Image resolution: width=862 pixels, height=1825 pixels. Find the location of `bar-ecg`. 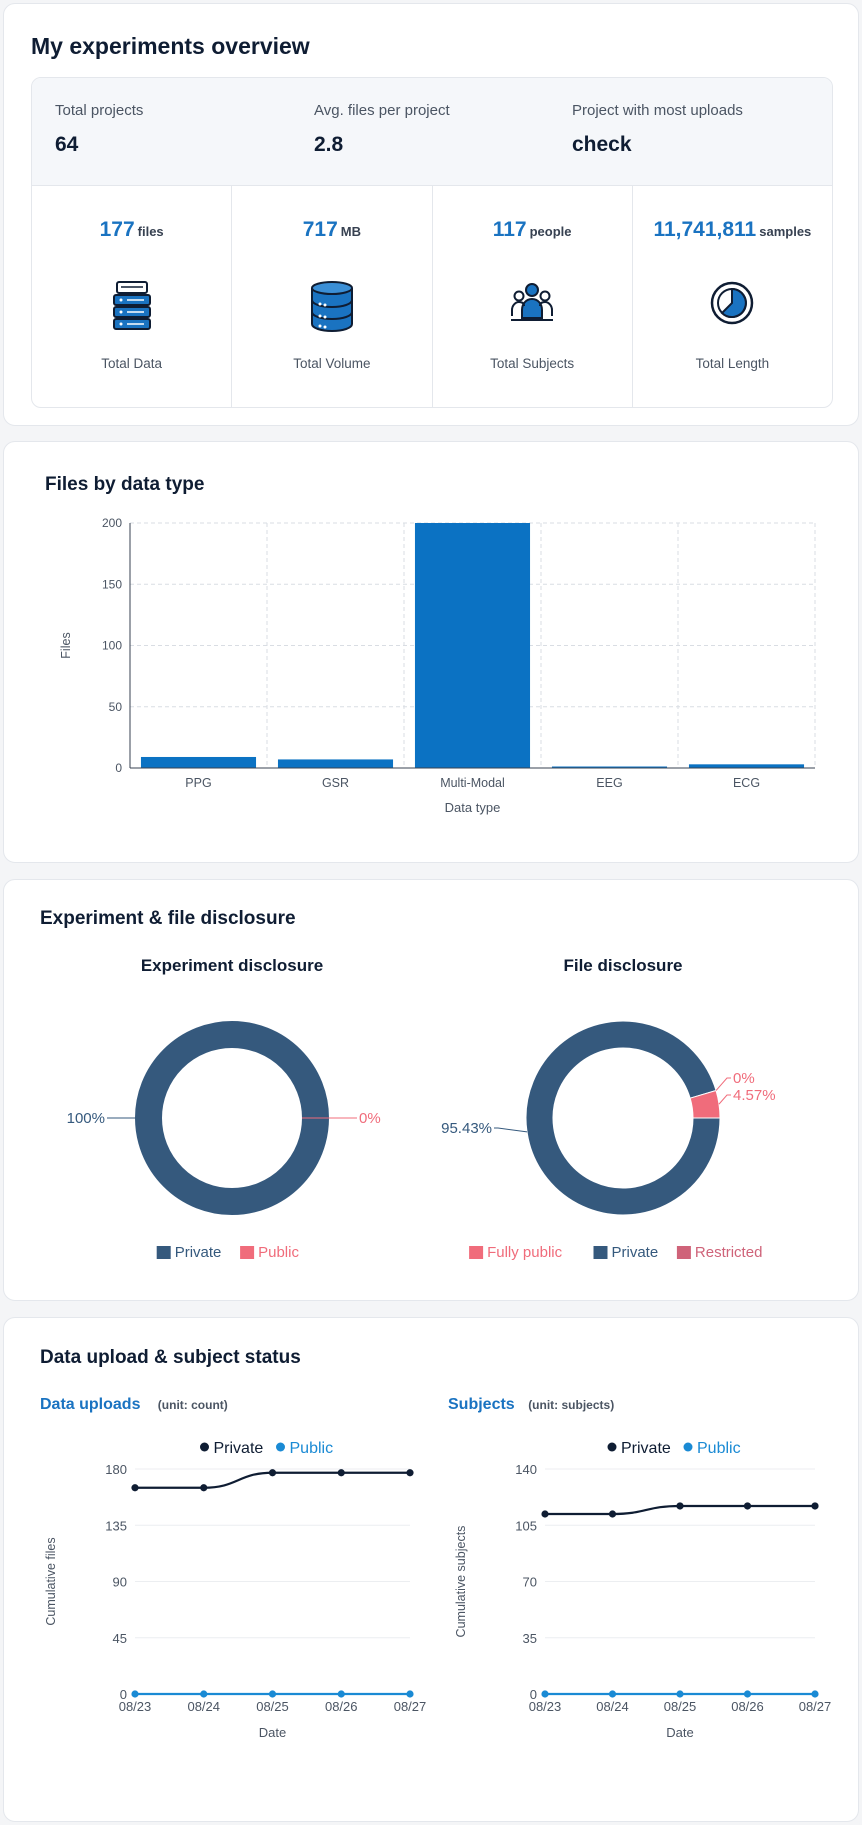

bar-ecg is located at coordinates (746, 766).